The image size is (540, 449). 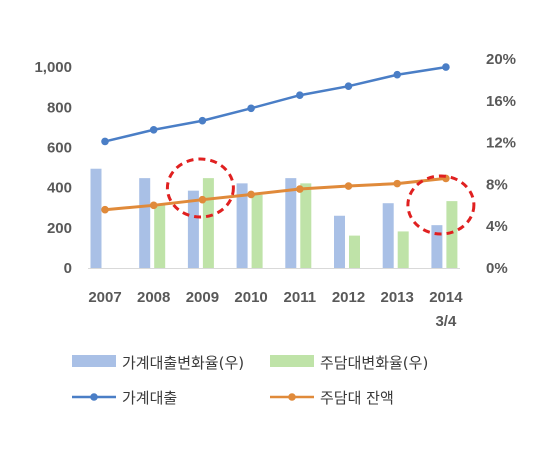 I want to click on x-axis-sublabel: 3/4, so click(x=446, y=321).